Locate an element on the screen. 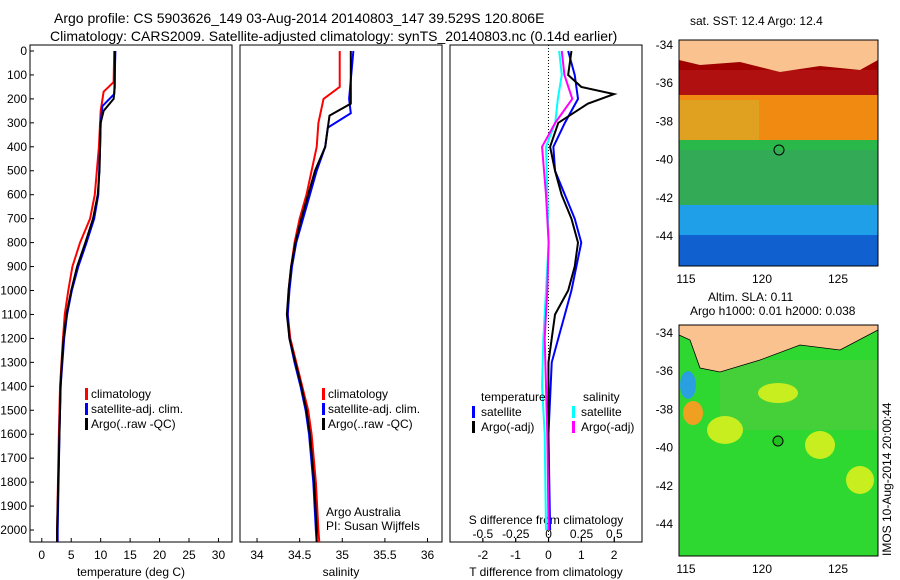  differences-xtick-label: 0 is located at coordinates (548, 555).